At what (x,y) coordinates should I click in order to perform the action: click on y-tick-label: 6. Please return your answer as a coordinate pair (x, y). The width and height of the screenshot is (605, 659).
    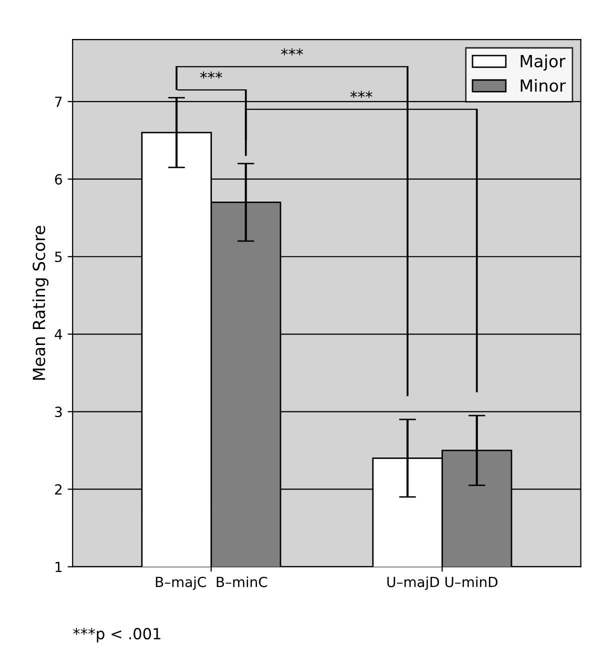
    Looking at the image, I should click on (58, 179).